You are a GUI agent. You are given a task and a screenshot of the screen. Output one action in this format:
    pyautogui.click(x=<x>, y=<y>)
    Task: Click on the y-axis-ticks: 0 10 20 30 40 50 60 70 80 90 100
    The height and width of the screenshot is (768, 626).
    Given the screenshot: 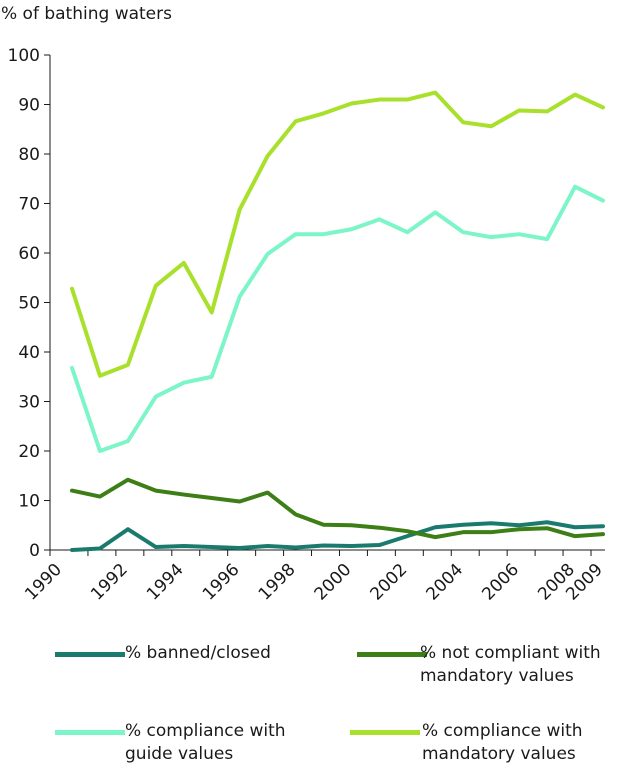 What is the action you would take?
    pyautogui.click(x=29, y=303)
    